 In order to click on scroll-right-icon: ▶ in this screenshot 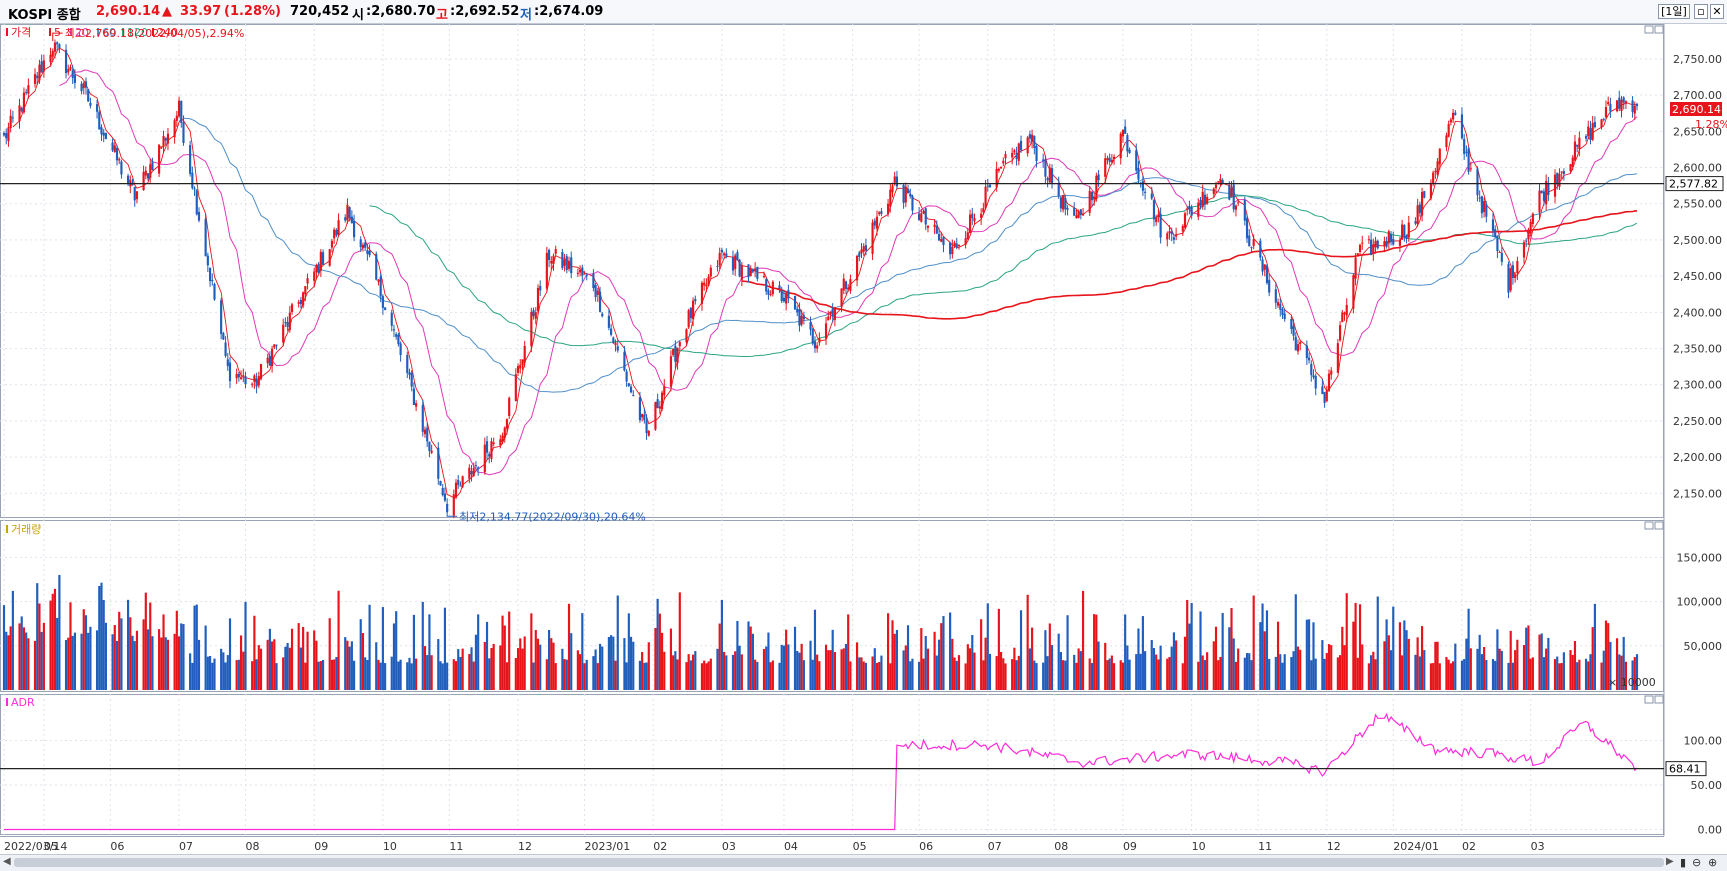, I will do `click(1670, 861)`.